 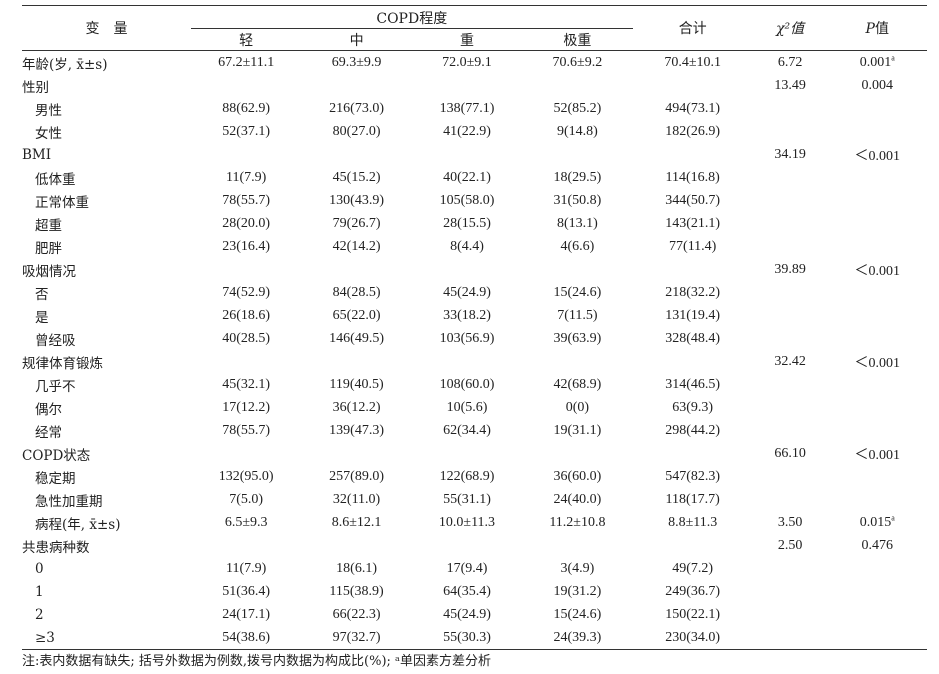 I want to click on p-value-text: 0.001, so click(x=875, y=62).